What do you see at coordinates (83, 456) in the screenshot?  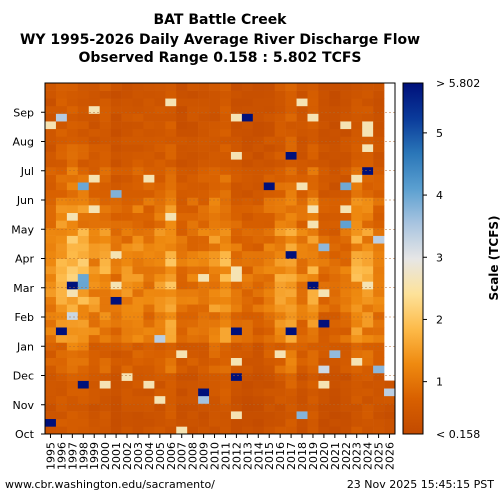 I see `x-tick-label-1998: 1998` at bounding box center [83, 456].